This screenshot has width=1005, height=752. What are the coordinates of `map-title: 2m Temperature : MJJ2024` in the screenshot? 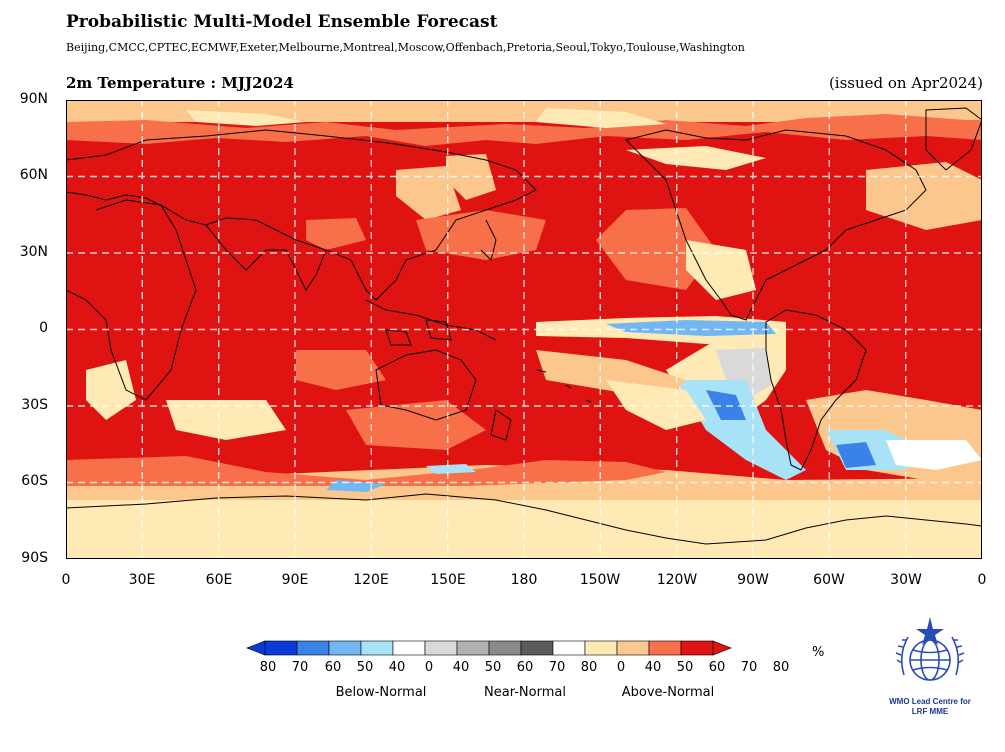 It's located at (180, 83).